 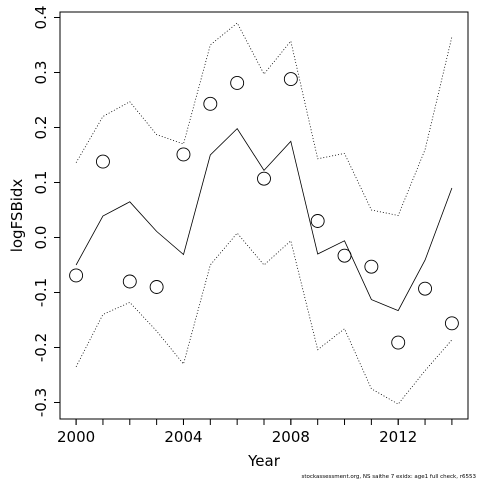 I want to click on y-axis: -0.3 -0.2 -0.1 0.0 0.1 0.2 0.3 0.4, so click(x=46, y=211).